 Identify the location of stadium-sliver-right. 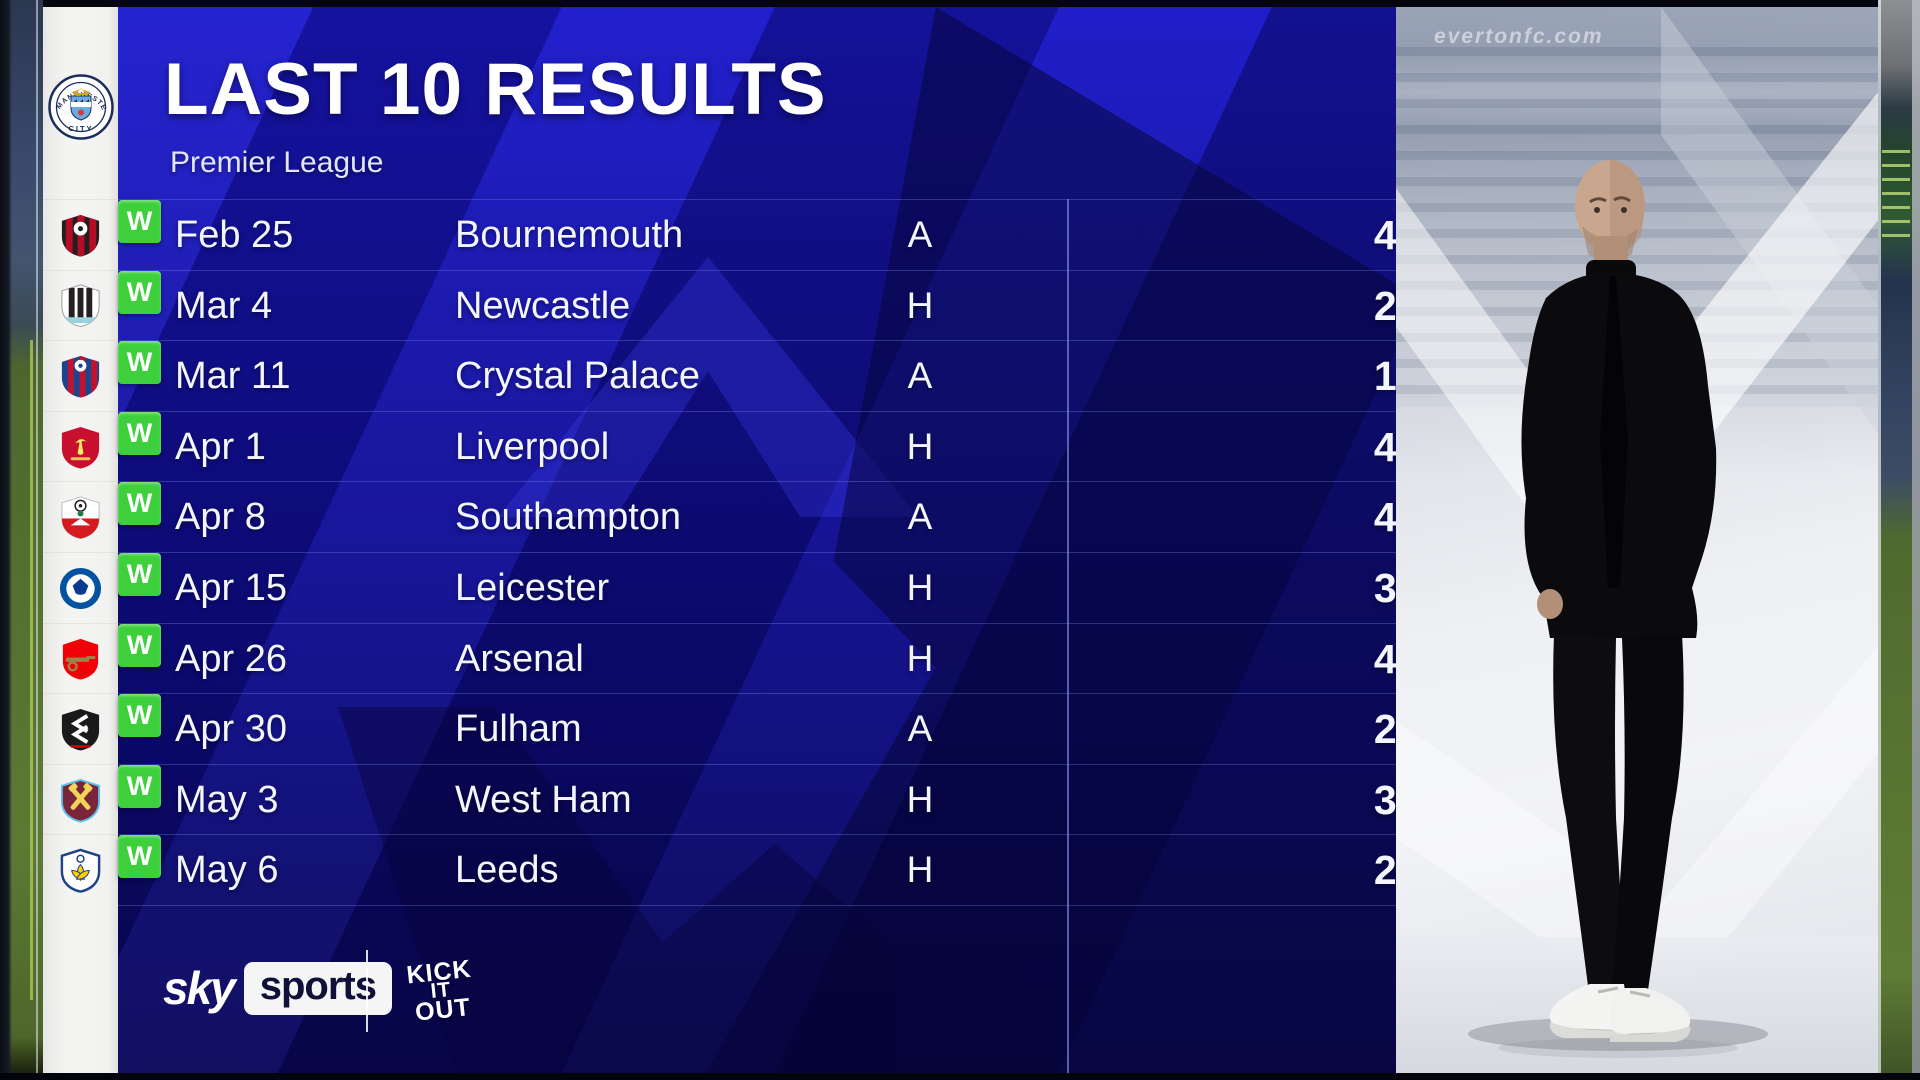
(1899, 540).